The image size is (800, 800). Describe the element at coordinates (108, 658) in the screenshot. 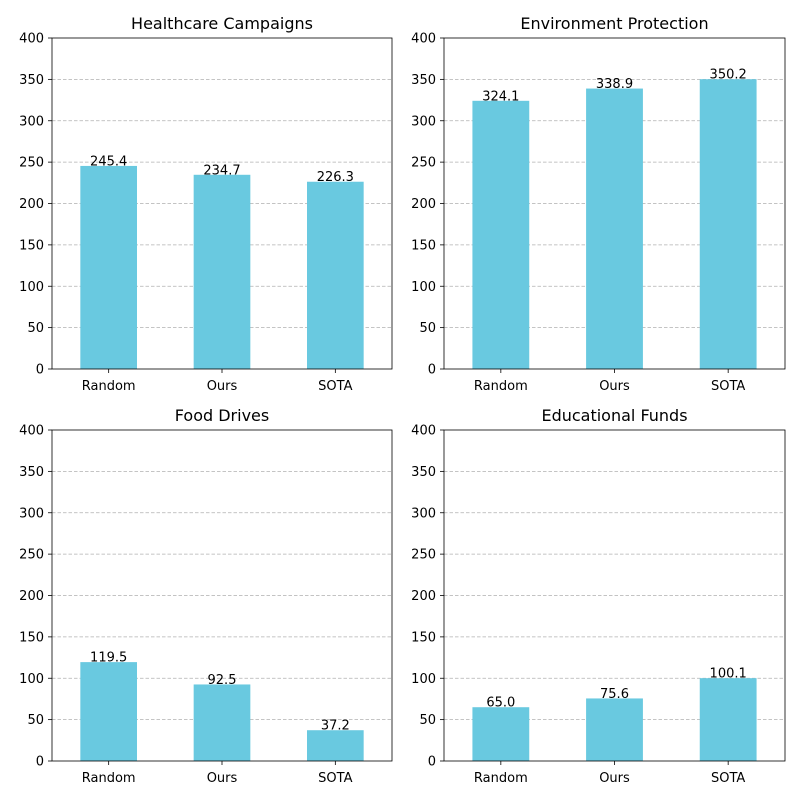

I see `data-label: 119.5` at that location.